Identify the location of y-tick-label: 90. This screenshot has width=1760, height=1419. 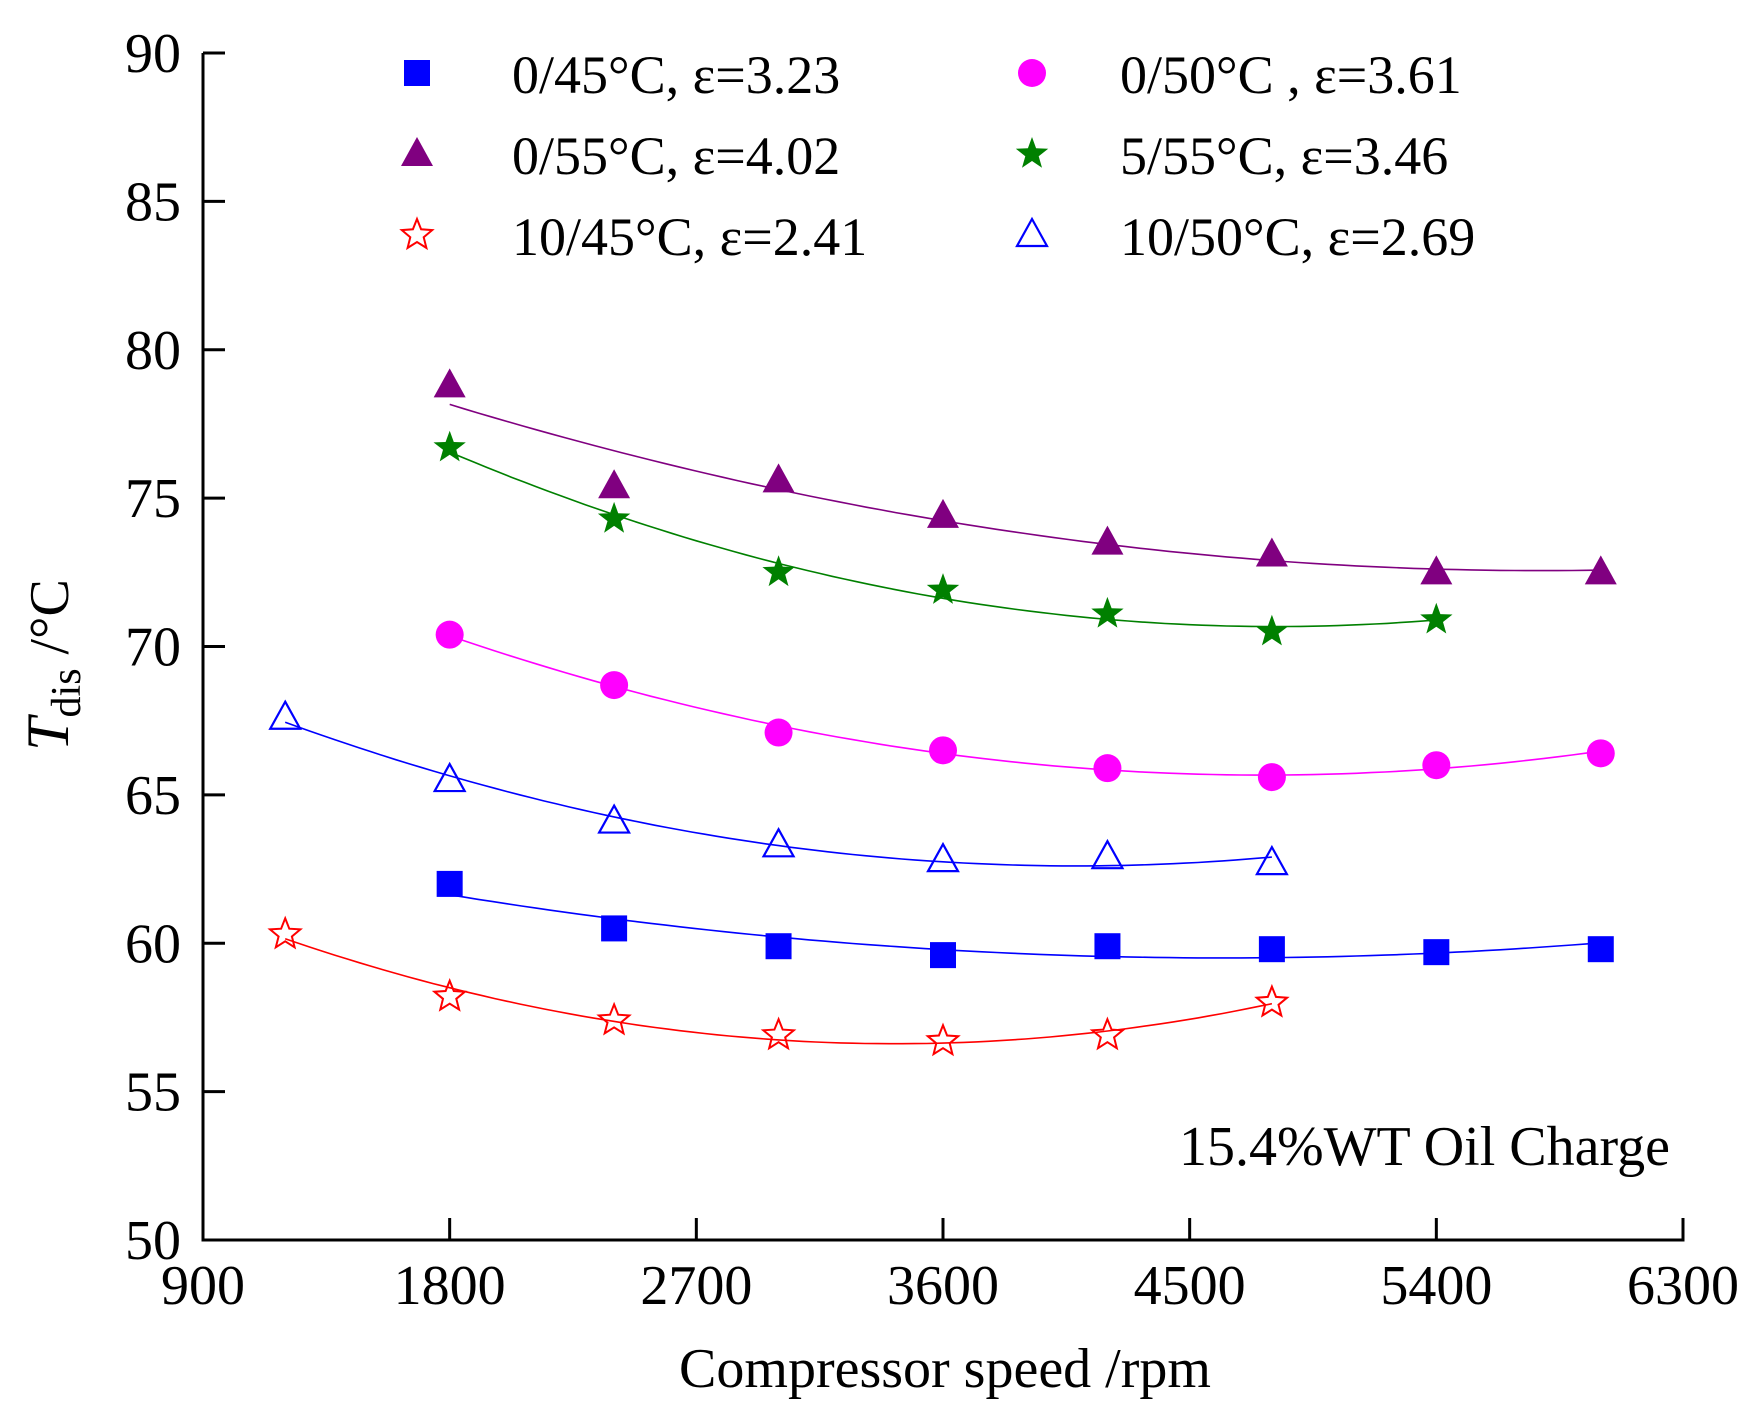
(153, 54).